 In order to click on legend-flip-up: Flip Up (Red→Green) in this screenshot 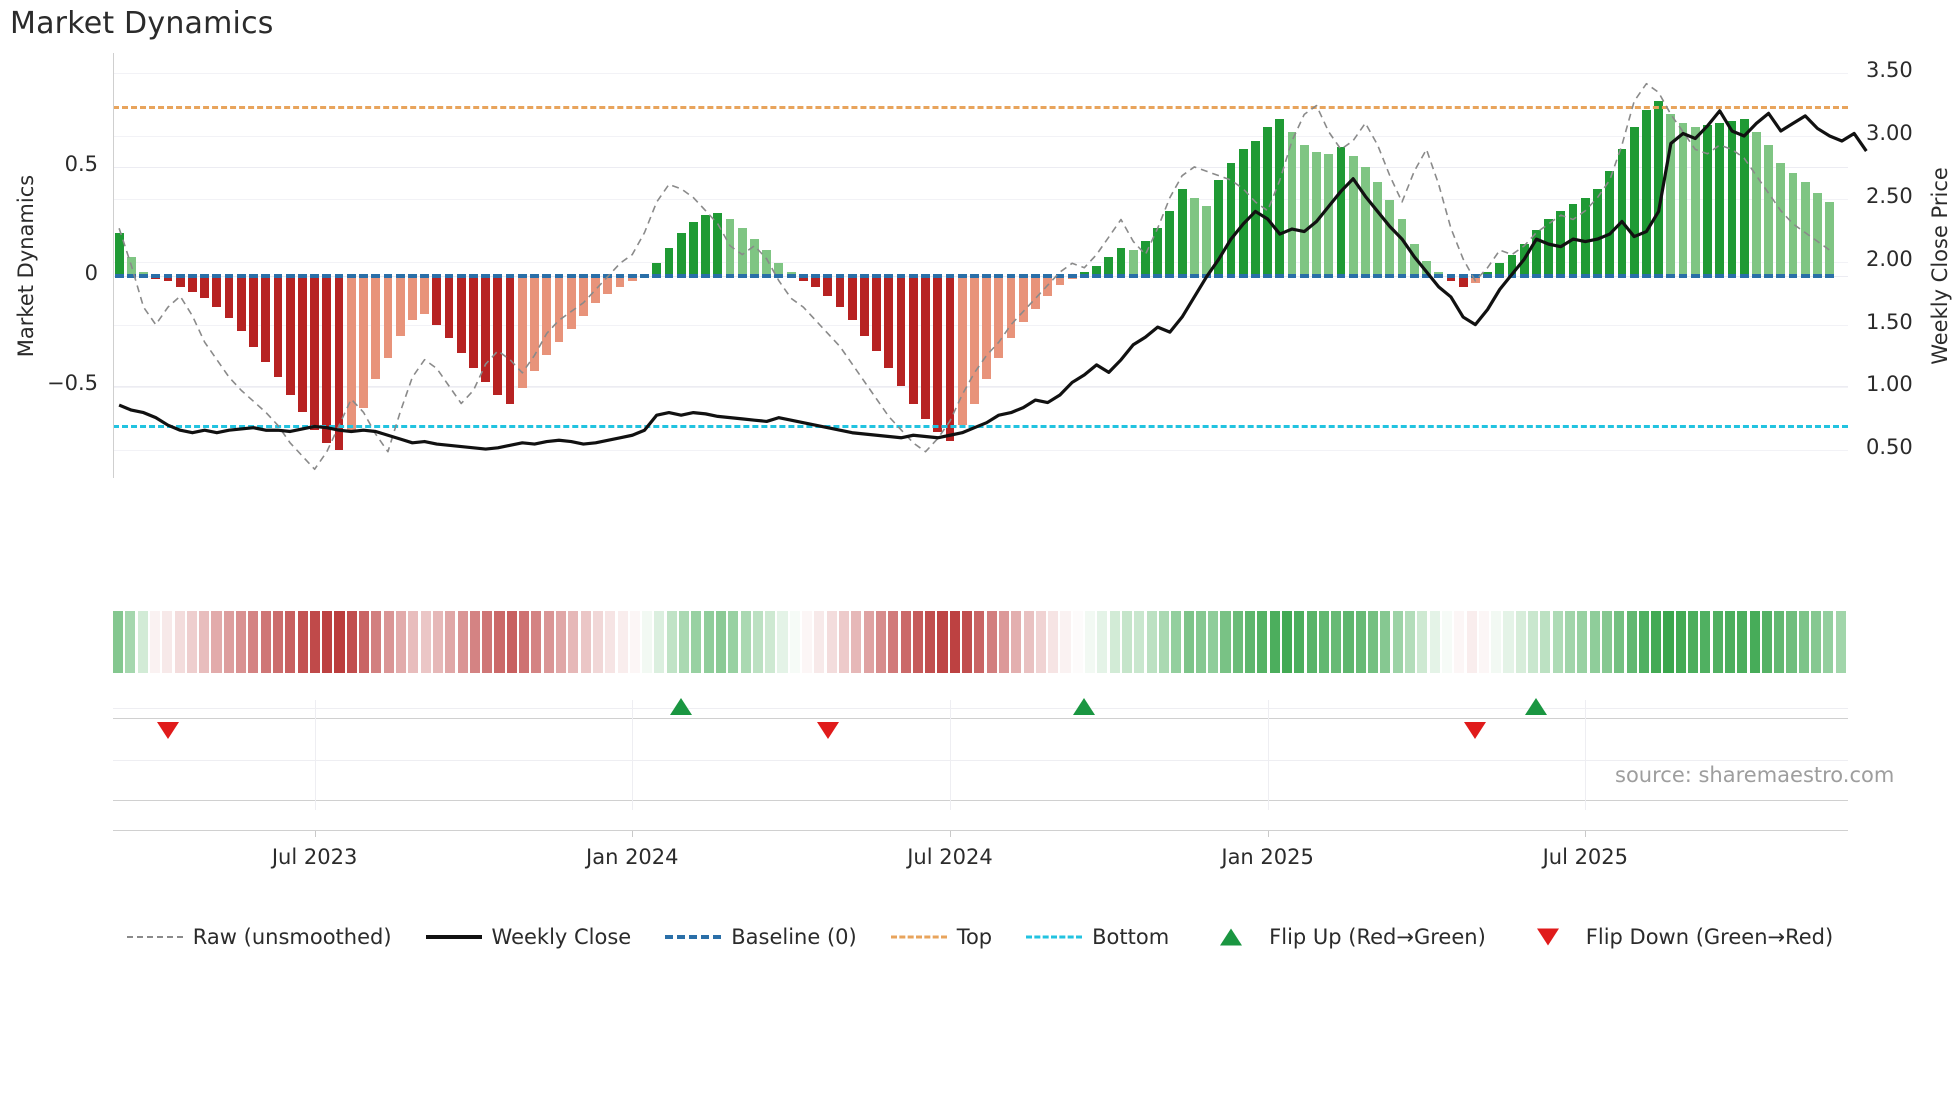, I will do `click(1344, 937)`.